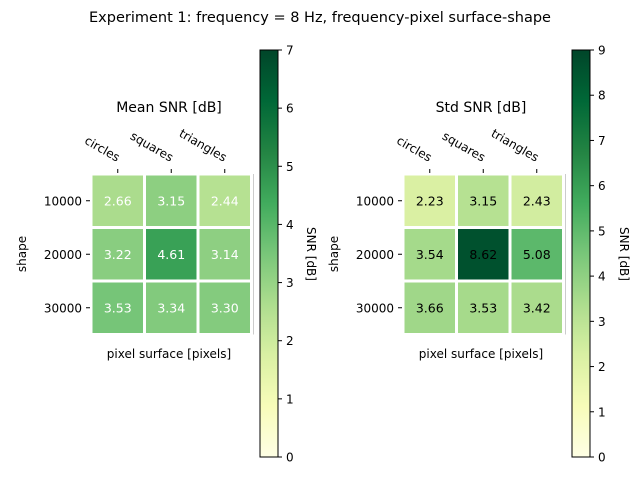 This screenshot has height=480, width=640. I want to click on cell-value-label: 3.34, so click(171, 307).